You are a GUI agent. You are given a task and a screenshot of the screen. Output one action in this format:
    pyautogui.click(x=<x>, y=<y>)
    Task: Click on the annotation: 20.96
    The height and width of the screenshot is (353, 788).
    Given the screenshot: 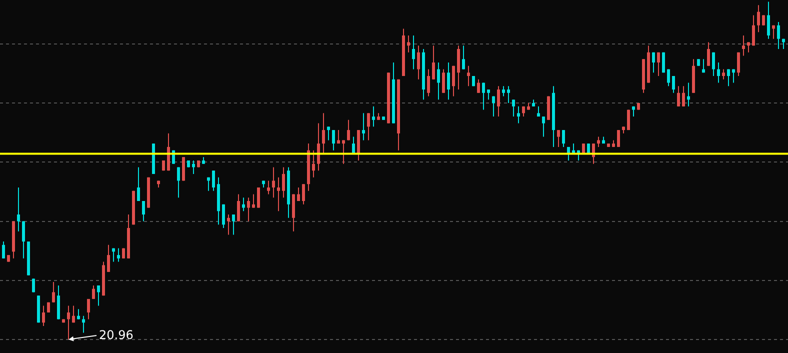 What is the action you would take?
    pyautogui.click(x=116, y=335)
    